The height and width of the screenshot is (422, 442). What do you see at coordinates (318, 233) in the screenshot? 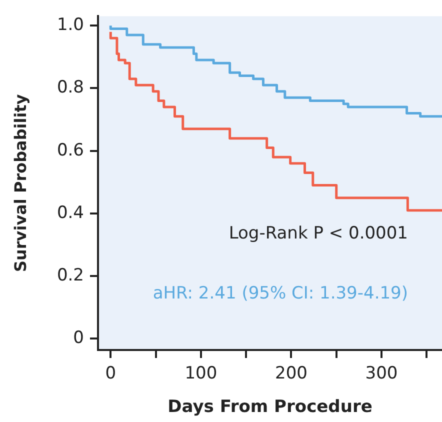
I see `annotation: Log-Rank P < 0.0001` at bounding box center [318, 233].